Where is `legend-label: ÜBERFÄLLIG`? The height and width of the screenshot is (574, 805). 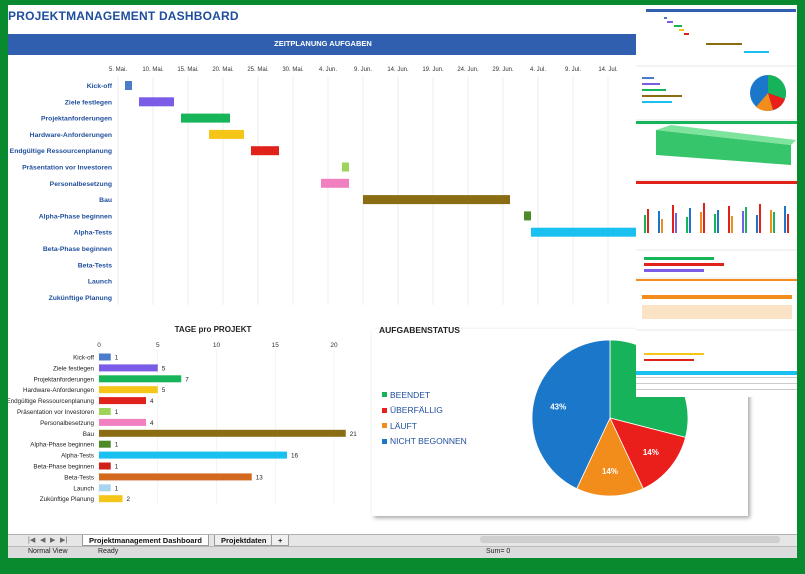 legend-label: ÜBERFÄLLIG is located at coordinates (416, 410).